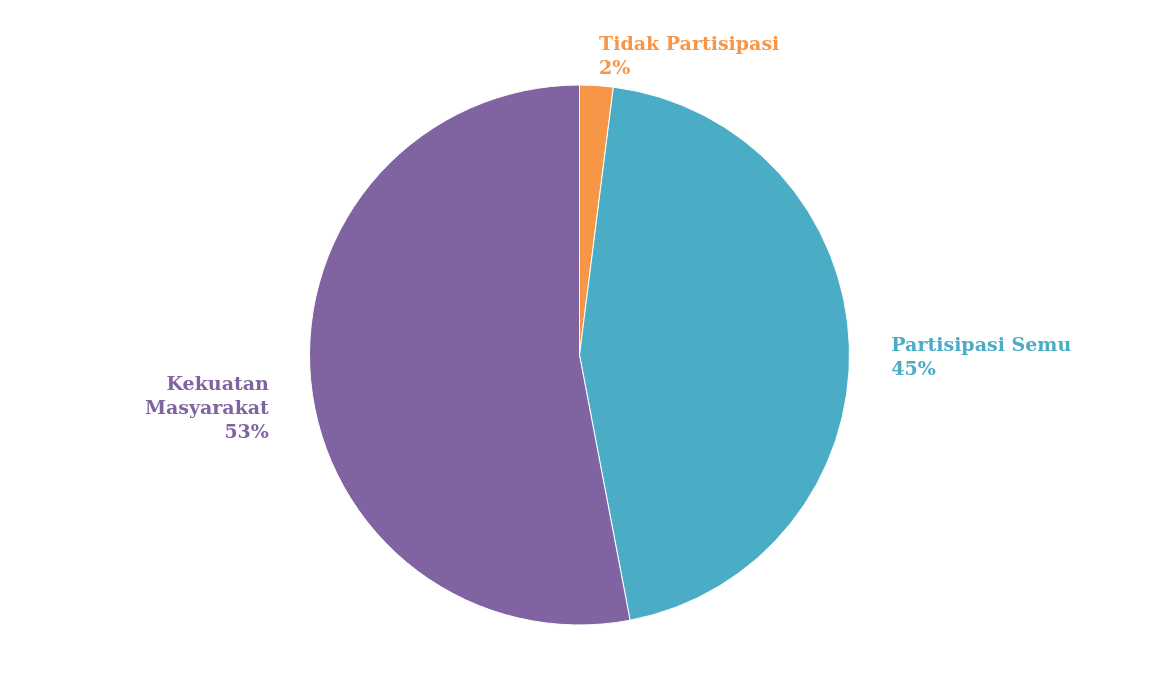 The image size is (1159, 700). What do you see at coordinates (689, 42) in the screenshot?
I see `slice-label: Tidak Partisipasi` at bounding box center [689, 42].